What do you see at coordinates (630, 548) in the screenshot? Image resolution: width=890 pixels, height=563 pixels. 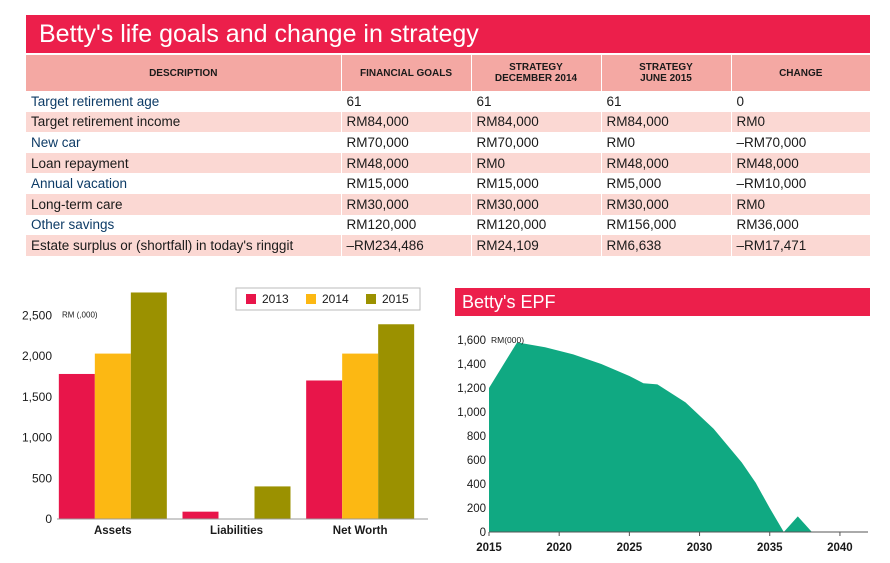 I see `x-tick-label: 2025` at bounding box center [630, 548].